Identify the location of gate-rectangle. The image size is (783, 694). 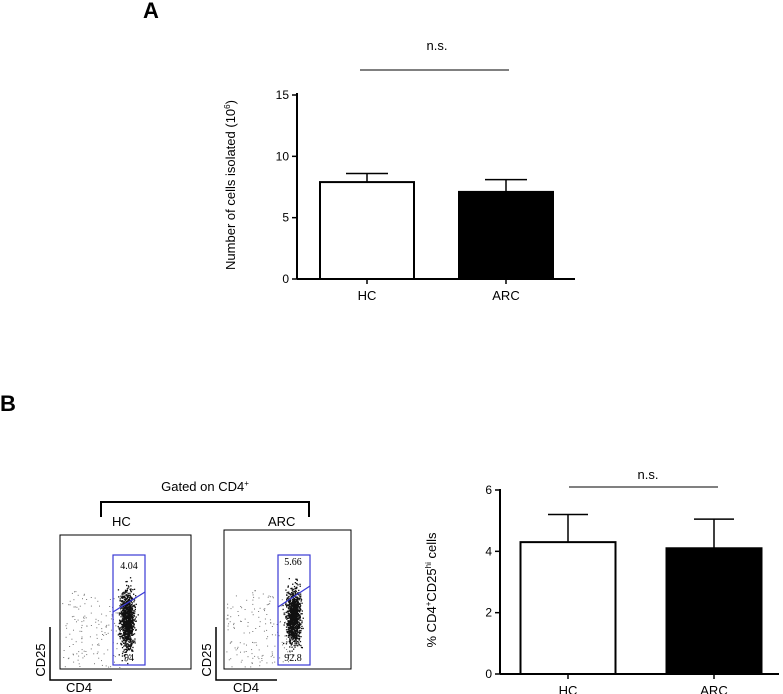
(129, 610).